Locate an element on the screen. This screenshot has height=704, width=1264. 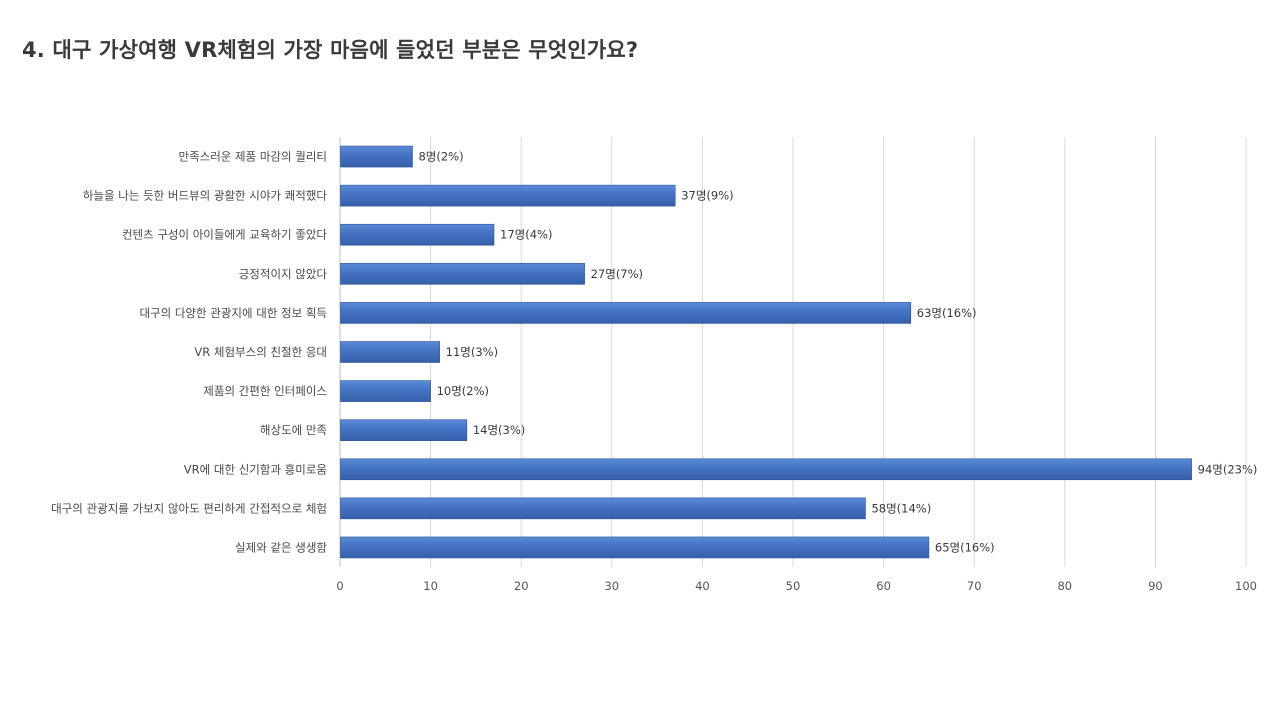
data-label: 94명(23%) is located at coordinates (1228, 469).